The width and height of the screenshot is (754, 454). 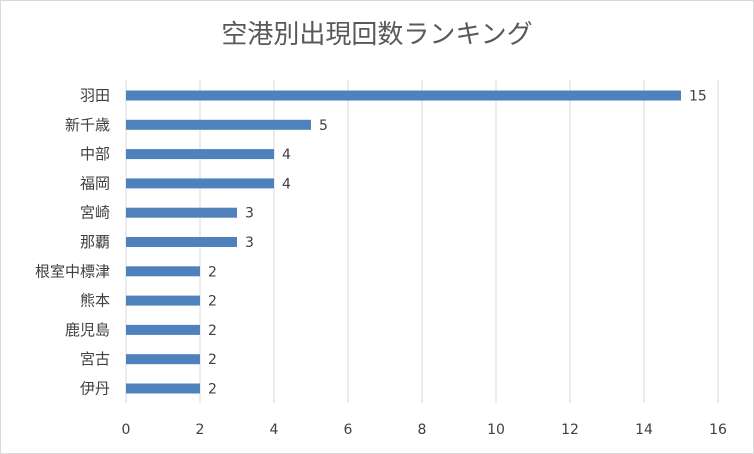 I want to click on x-tick-label: 6, so click(x=348, y=430).